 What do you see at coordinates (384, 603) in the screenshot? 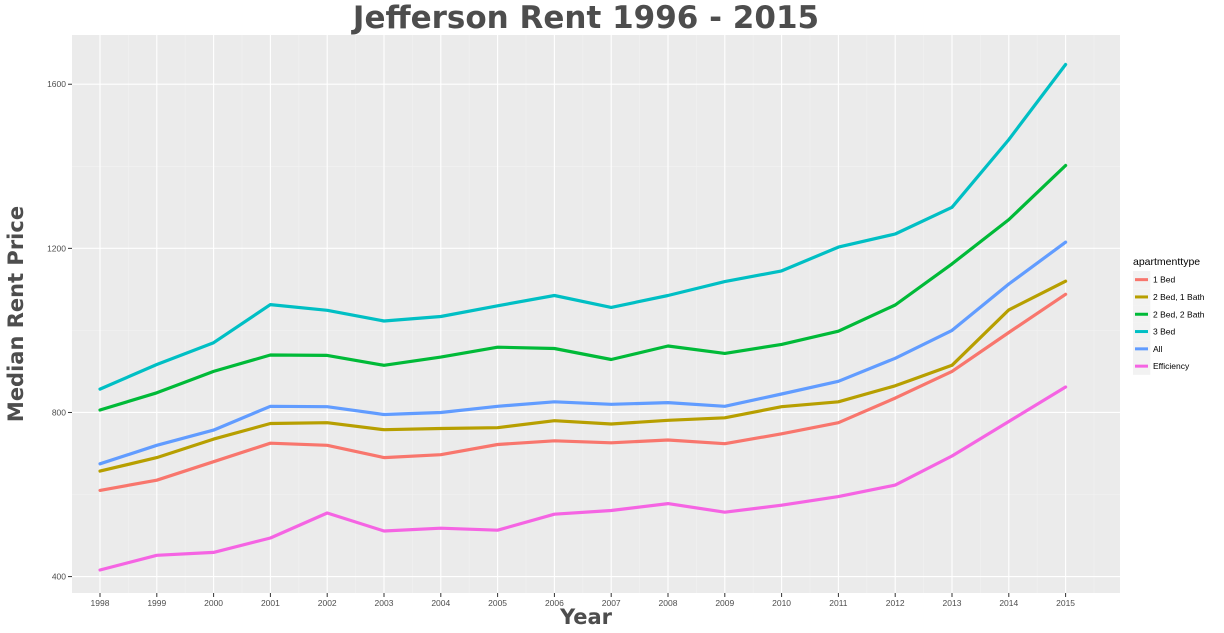
I see `x-tick-label: 2003` at bounding box center [384, 603].